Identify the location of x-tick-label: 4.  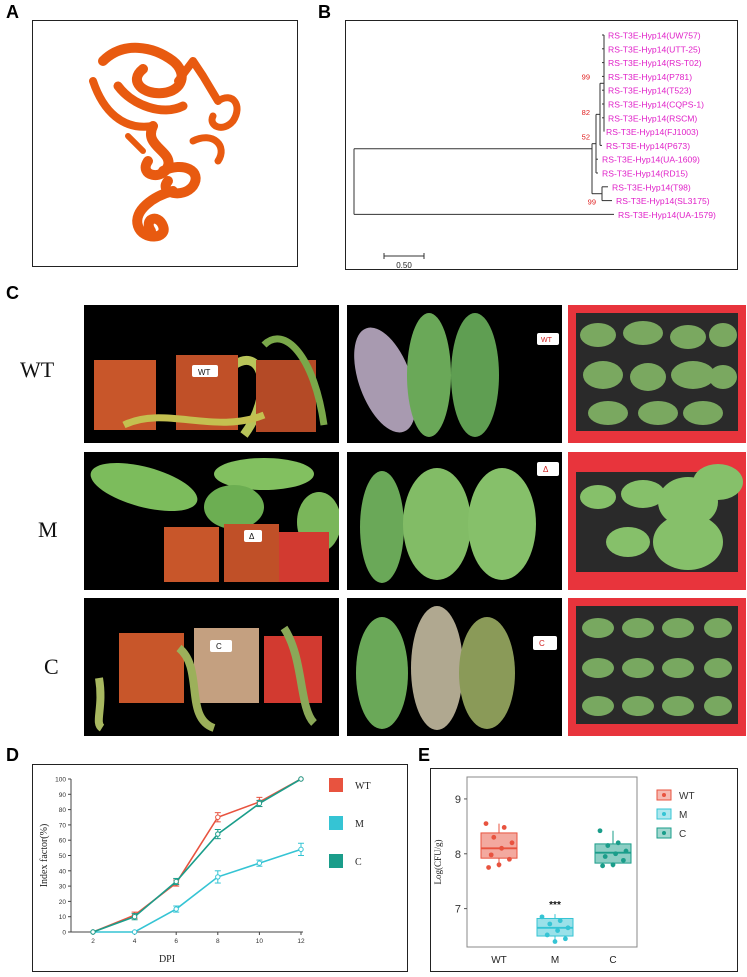
(135, 941).